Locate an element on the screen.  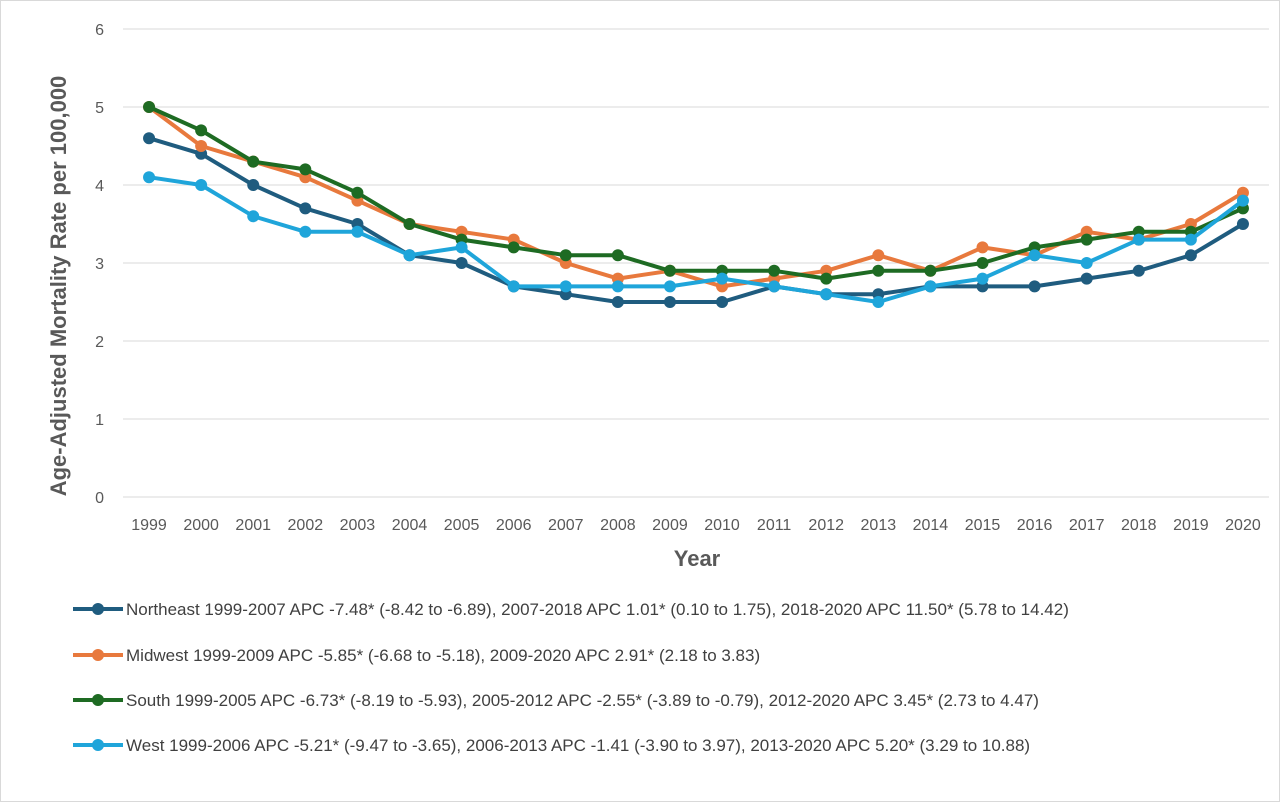
x-tick-label: 2014 is located at coordinates (931, 525).